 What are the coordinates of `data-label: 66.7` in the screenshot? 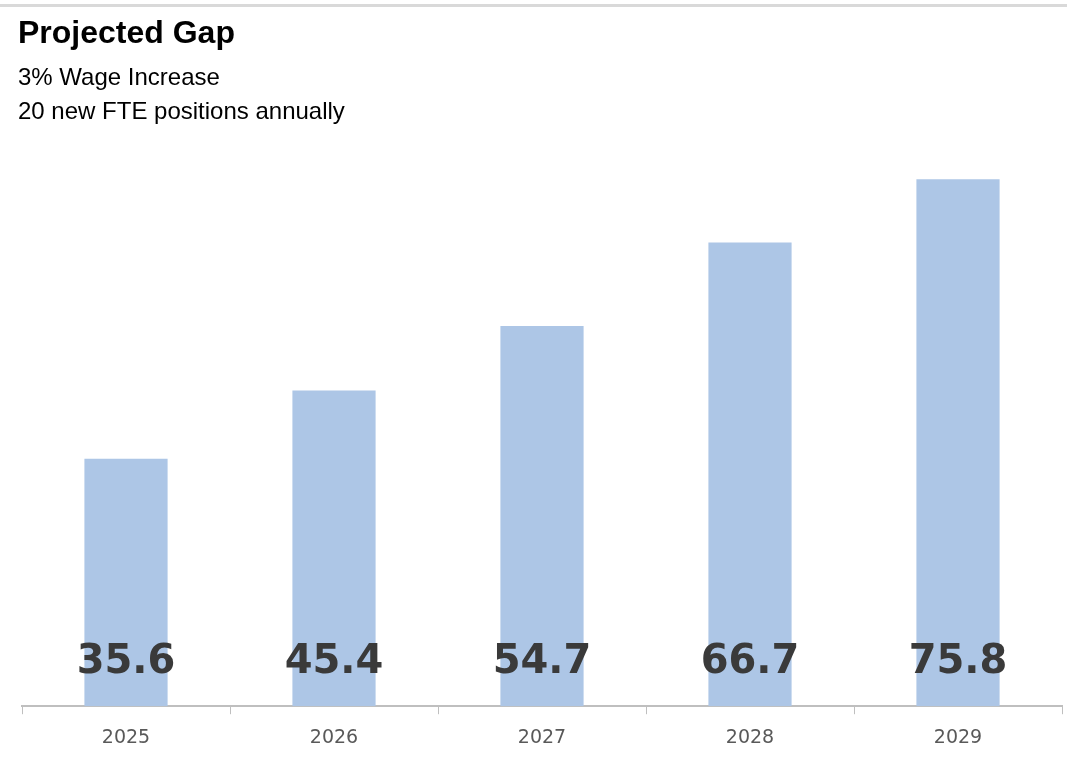 It's located at (750, 658).